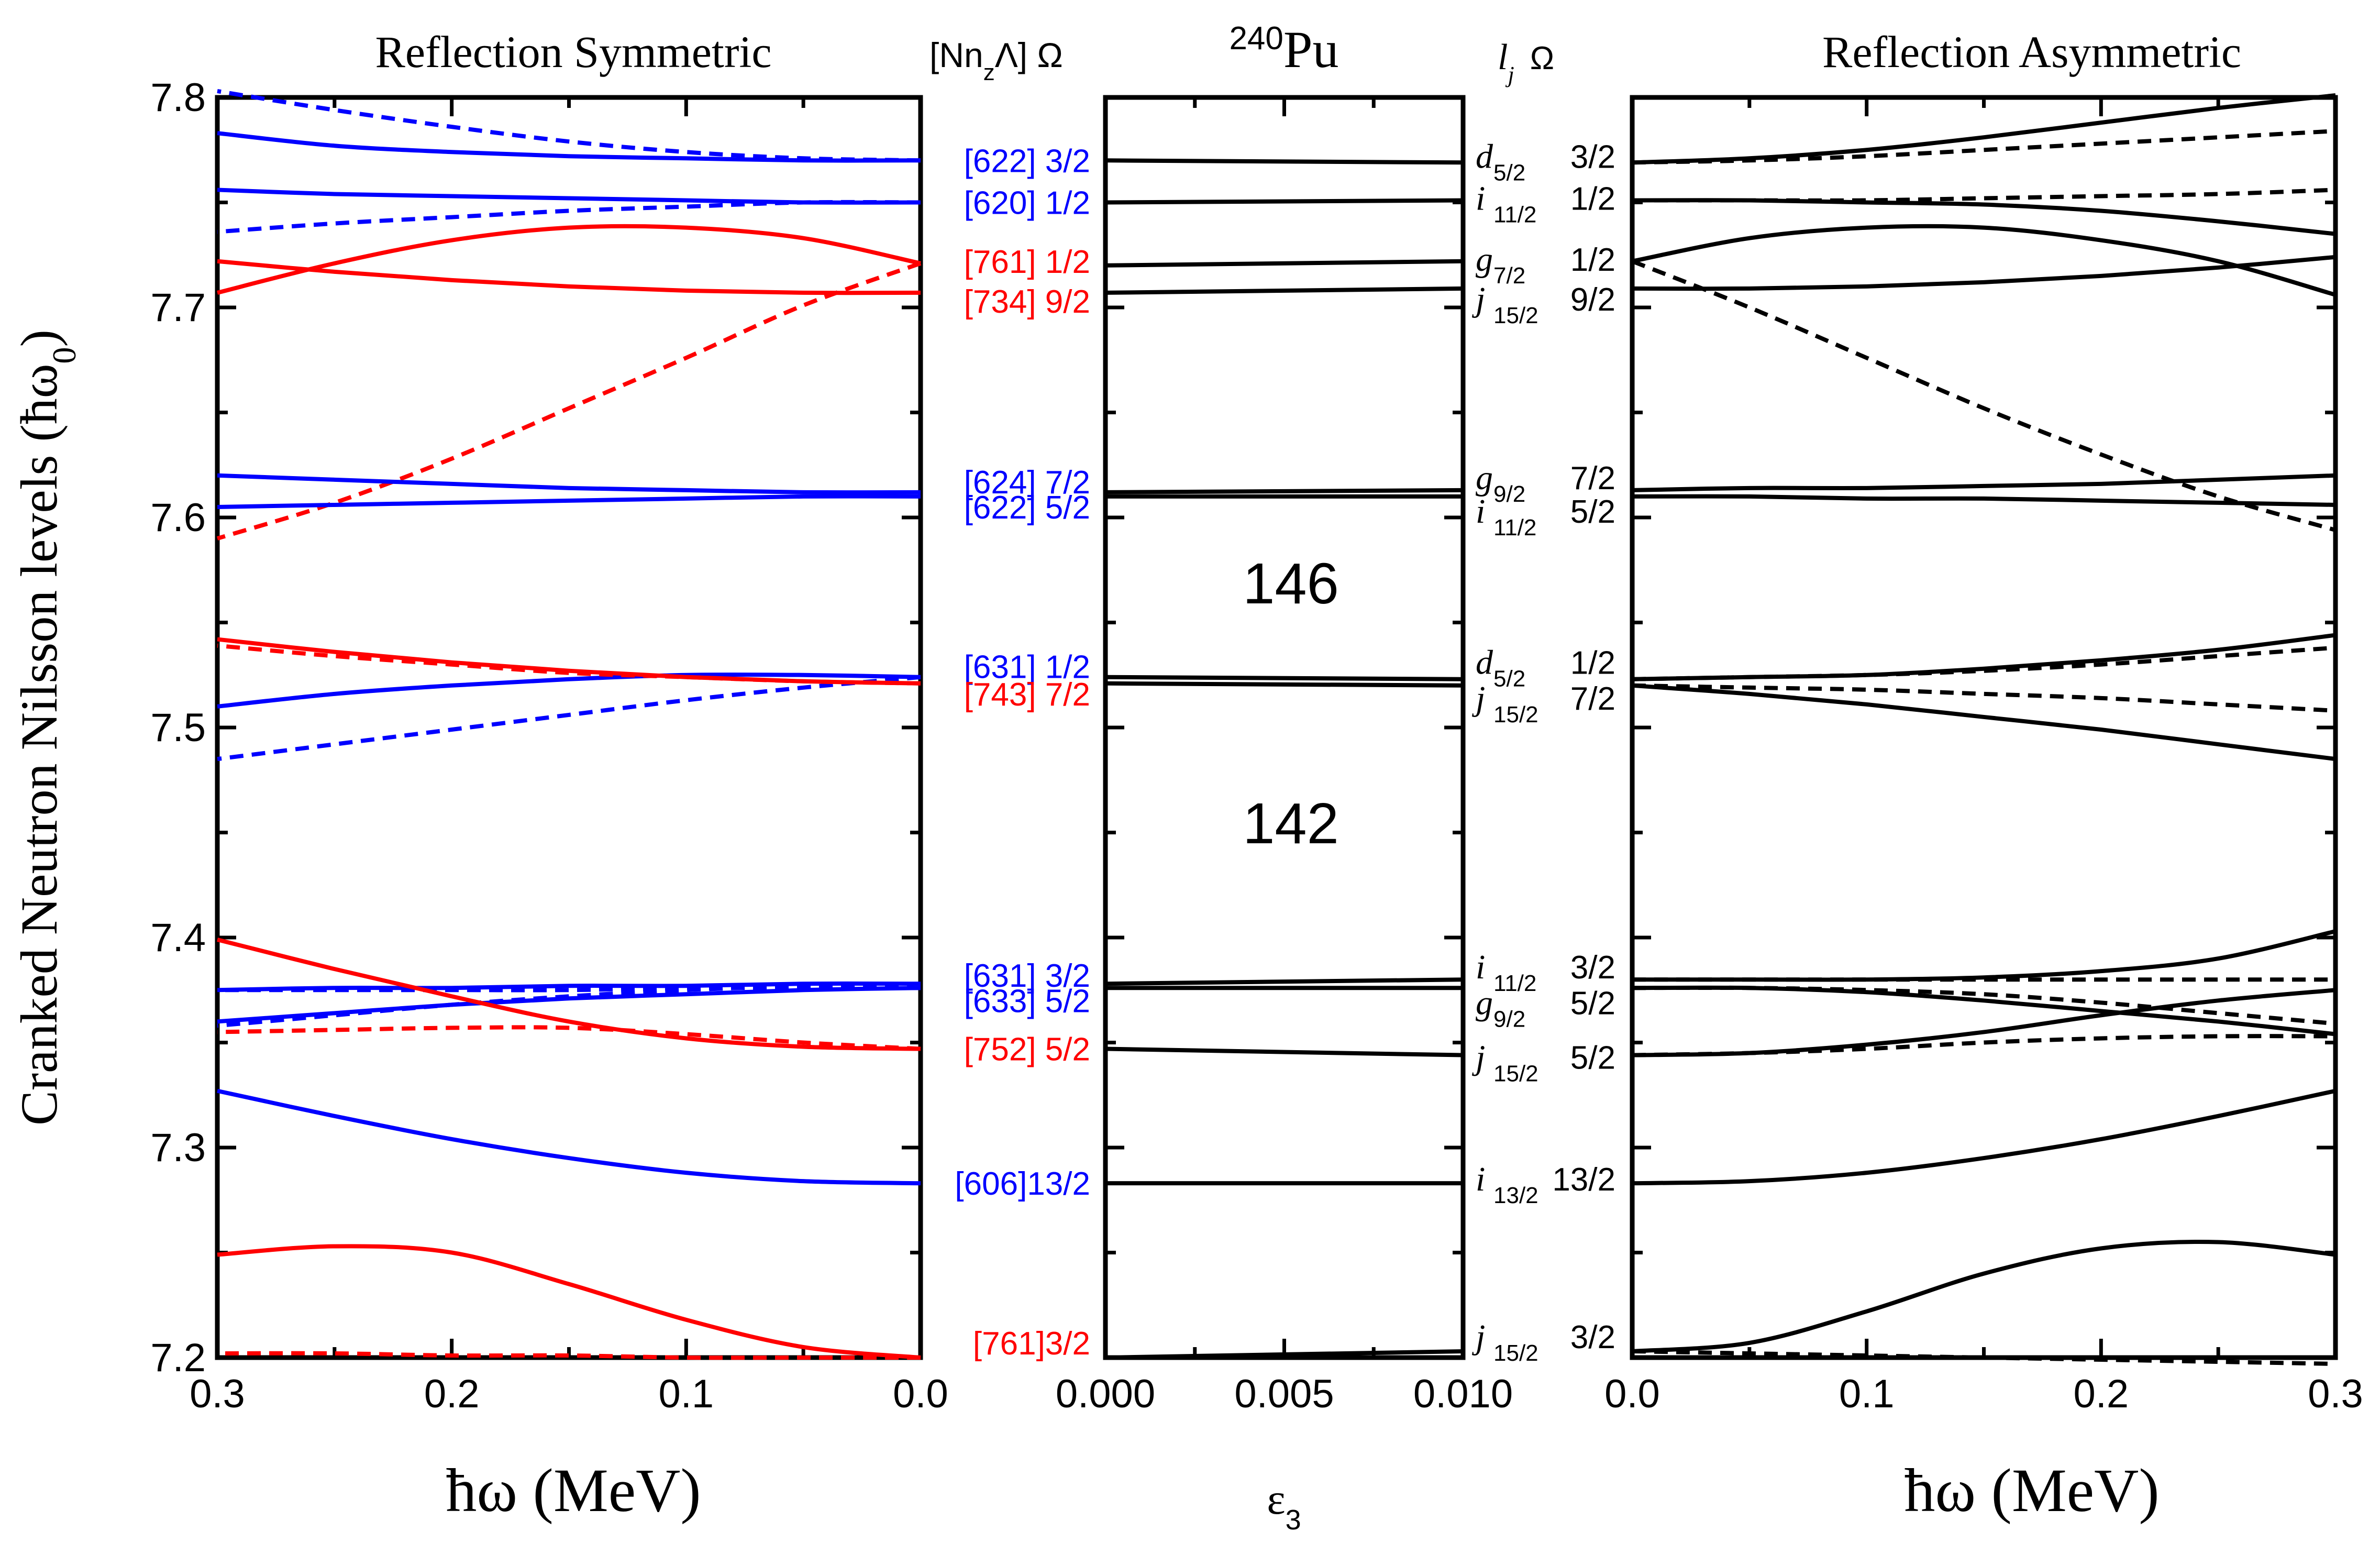 This screenshot has width=2380, height=1554. Describe the element at coordinates (178, 308) in the screenshot. I see `y-tick-label: 7.7` at that location.